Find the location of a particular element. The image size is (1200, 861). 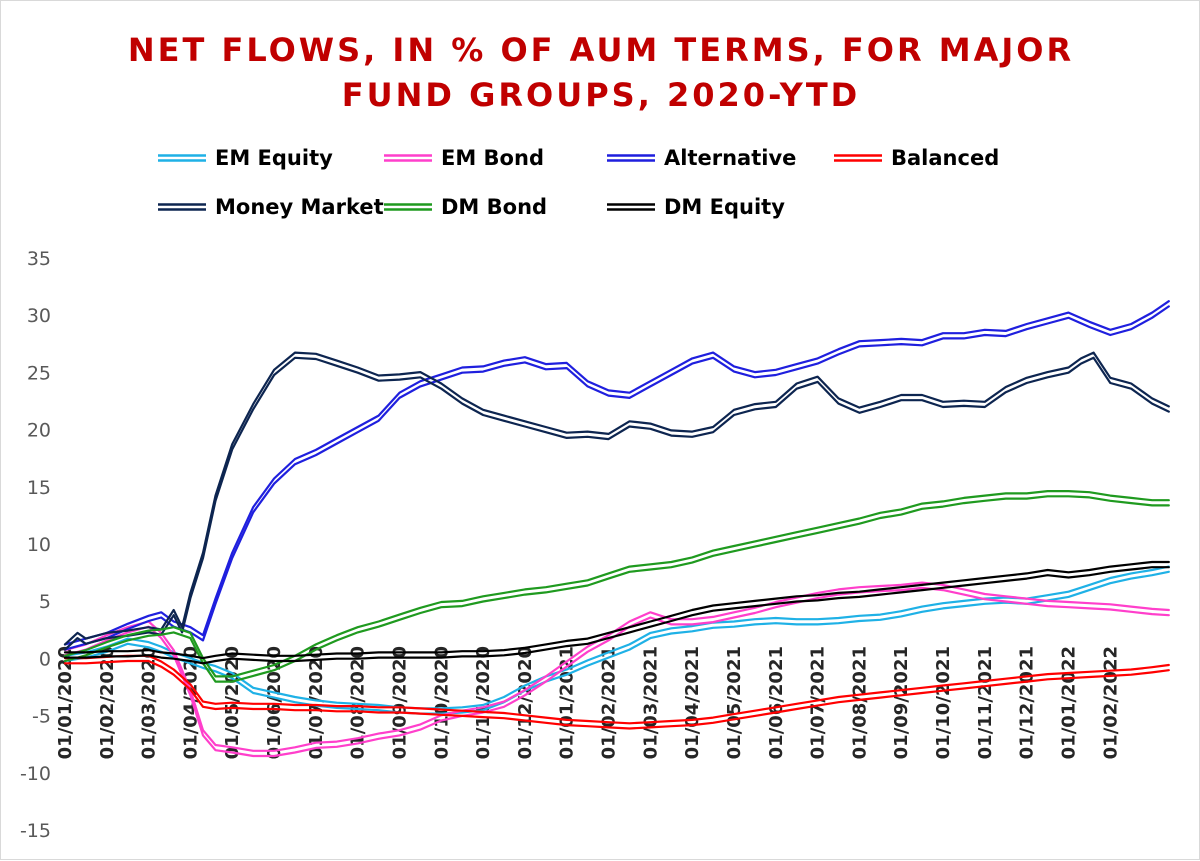

y-tick-label: 0 is located at coordinates (45, 659).